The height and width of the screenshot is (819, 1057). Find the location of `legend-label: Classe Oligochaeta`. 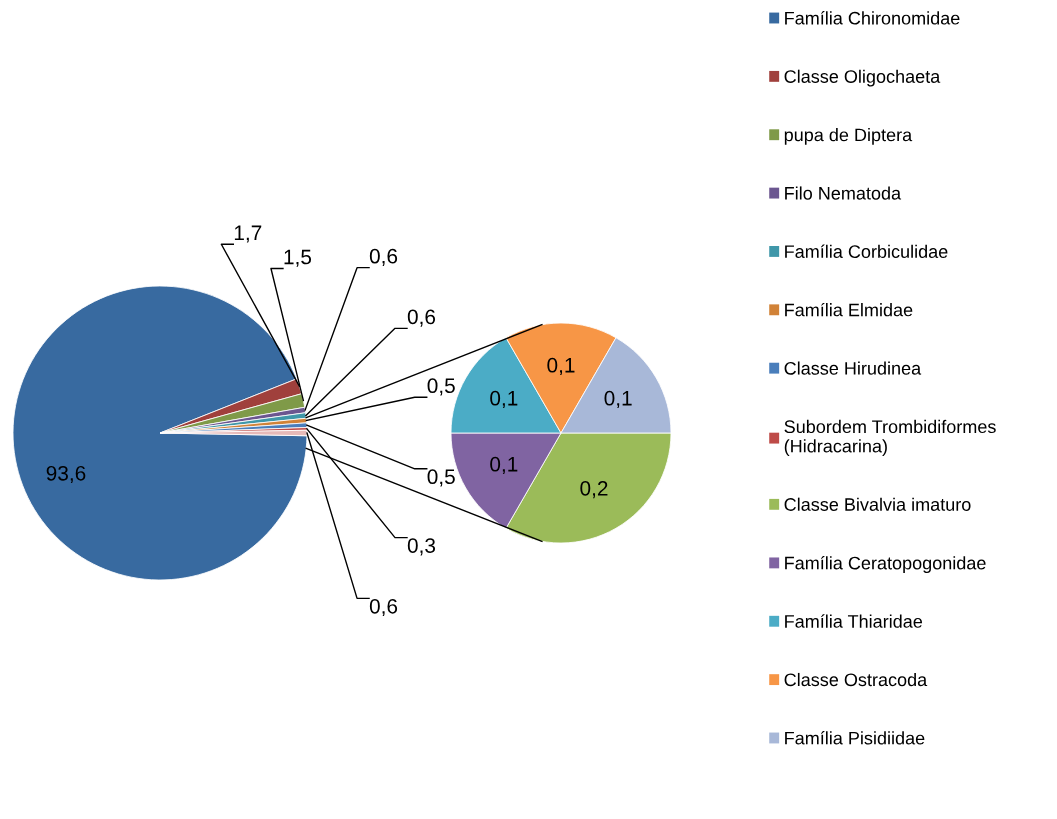

legend-label: Classe Oligochaeta is located at coordinates (862, 78).